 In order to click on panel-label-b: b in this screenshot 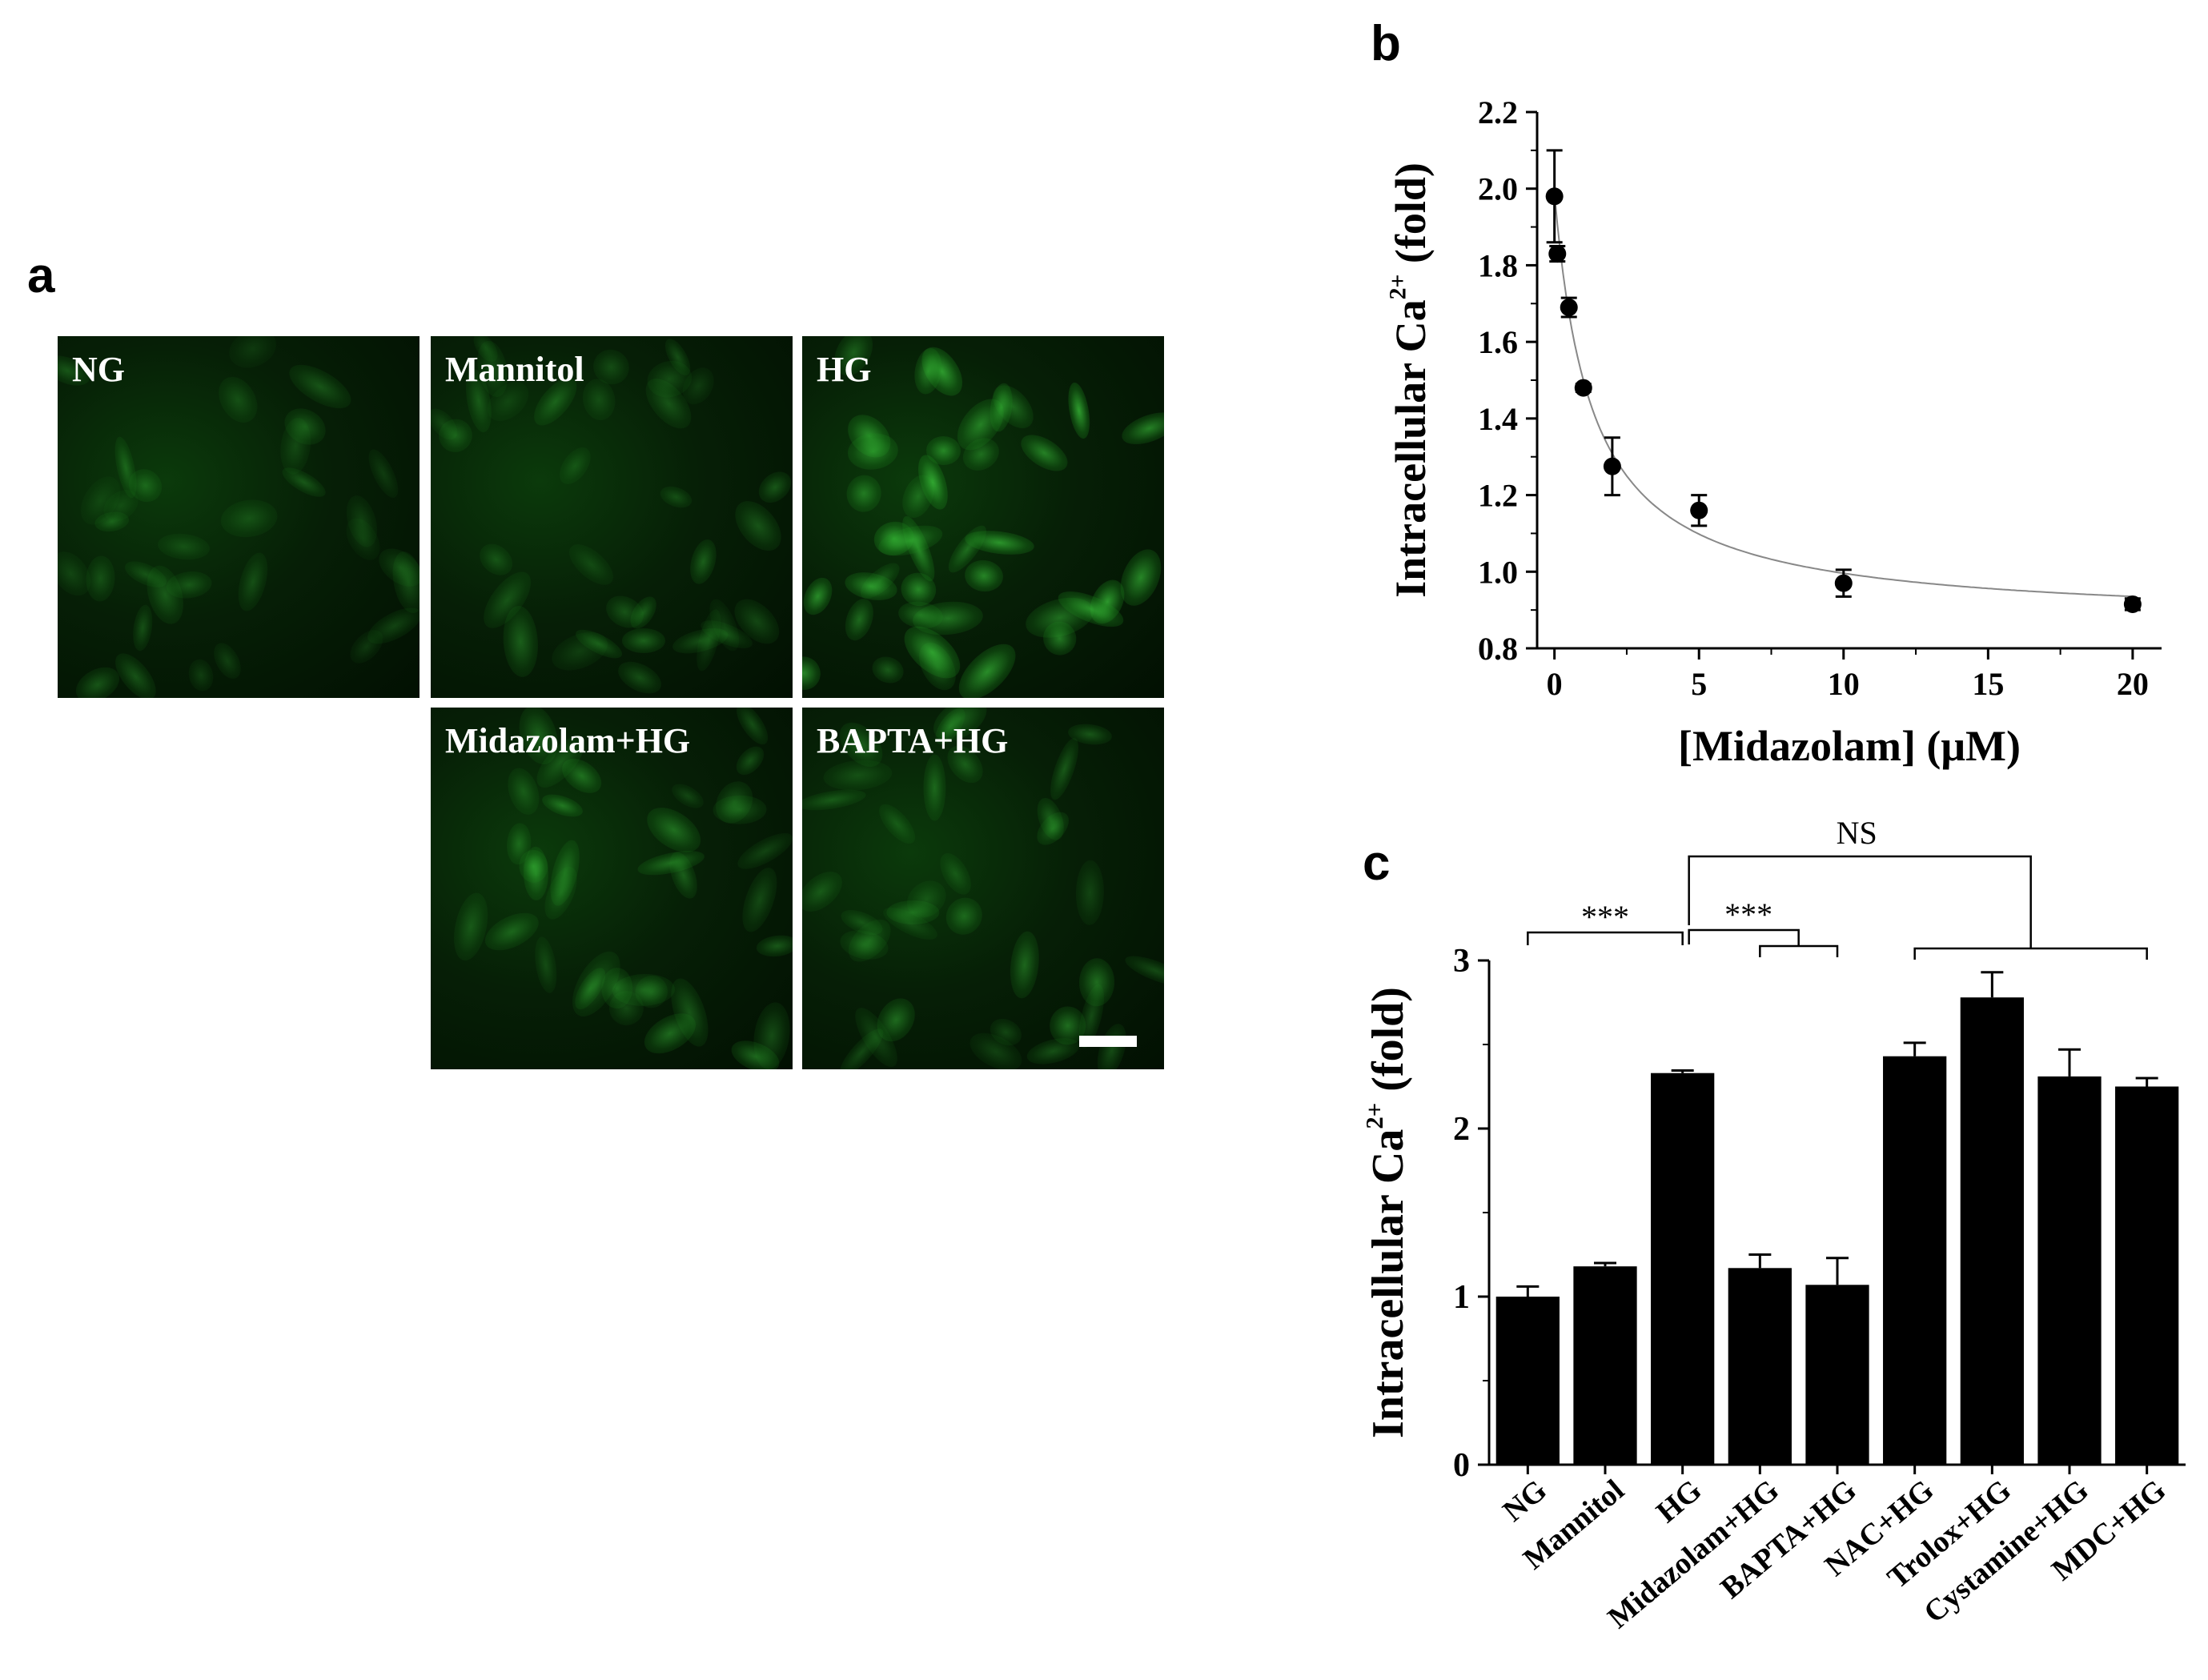, I will do `click(1386, 44)`.